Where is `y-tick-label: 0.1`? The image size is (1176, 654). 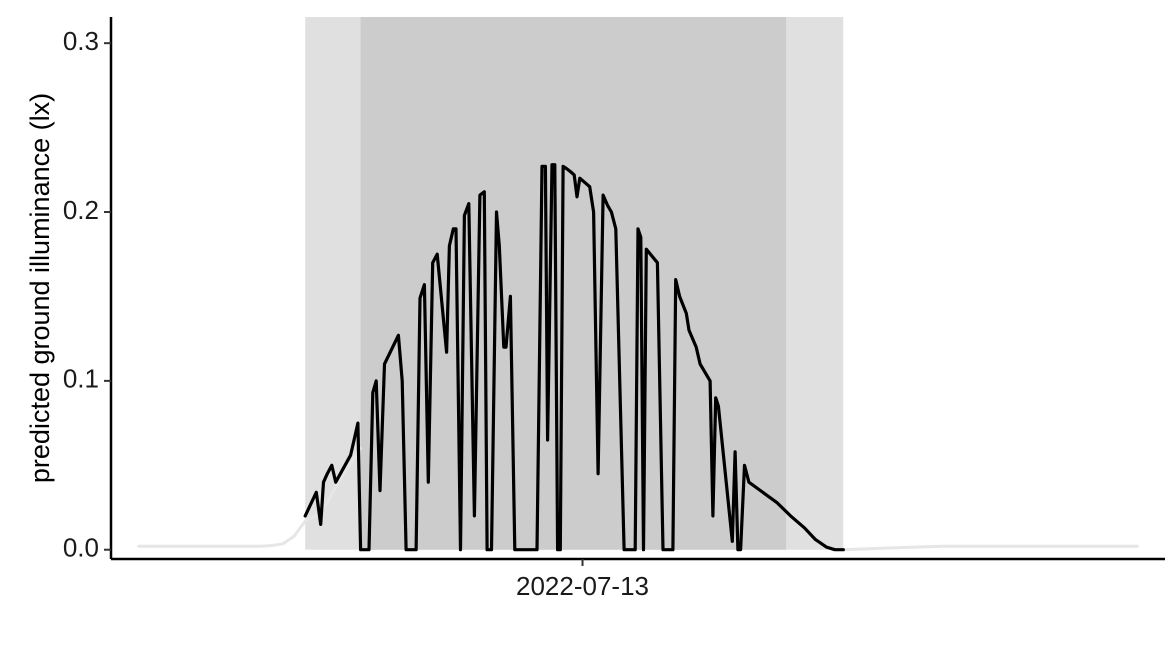
y-tick-label: 0.1 is located at coordinates (81, 379).